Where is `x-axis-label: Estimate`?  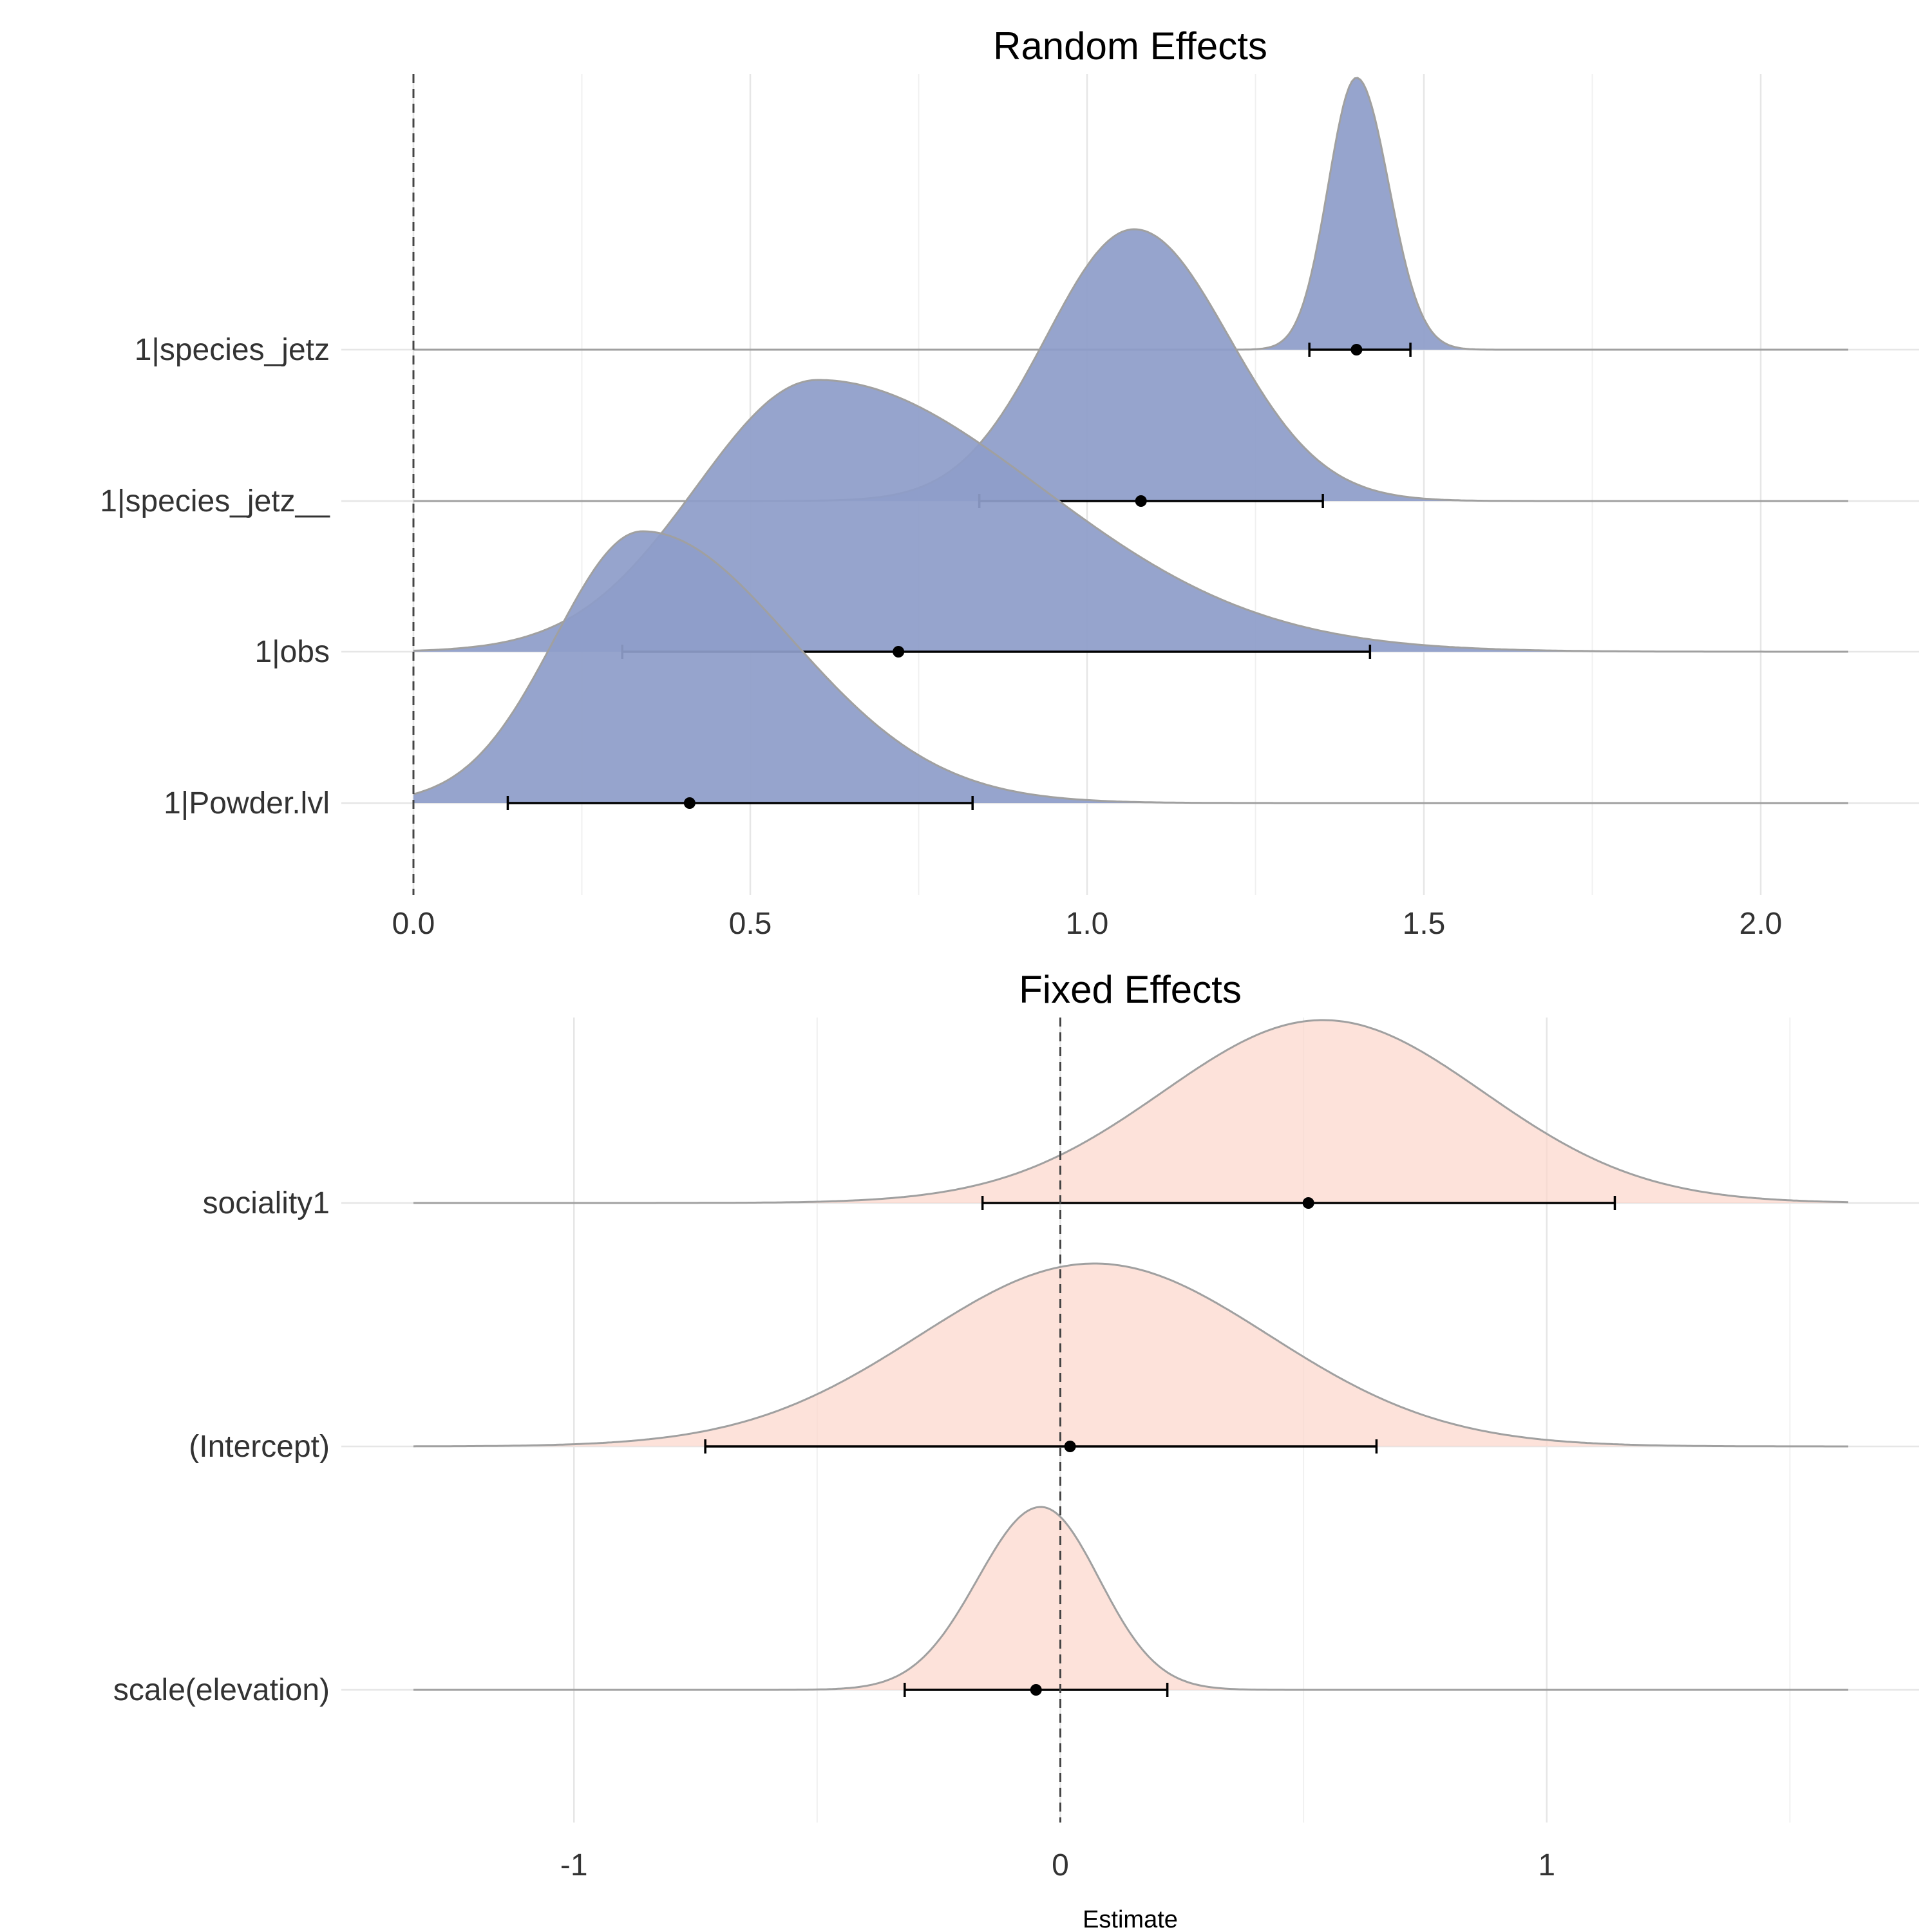
x-axis-label: Estimate is located at coordinates (1130, 1919).